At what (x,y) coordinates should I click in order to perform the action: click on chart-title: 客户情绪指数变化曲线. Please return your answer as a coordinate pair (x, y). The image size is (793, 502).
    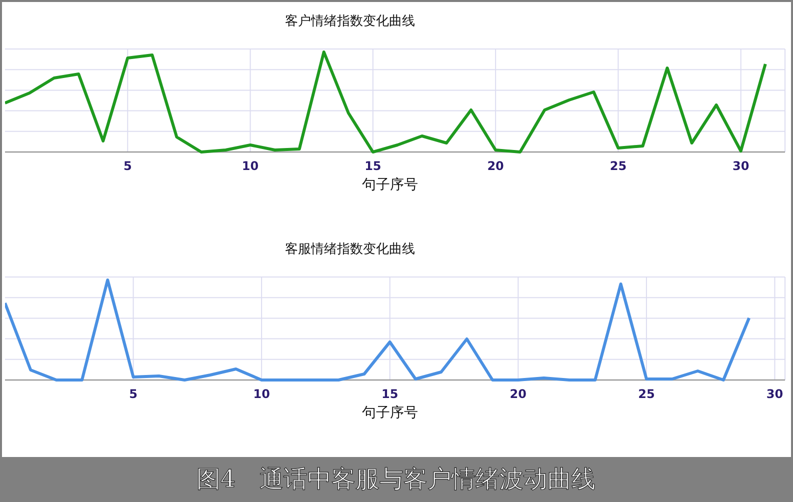
    Looking at the image, I should click on (350, 21).